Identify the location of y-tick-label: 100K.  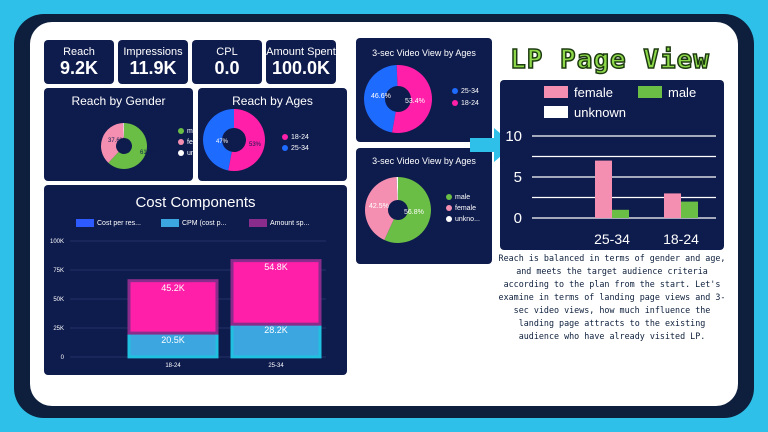
(57, 242).